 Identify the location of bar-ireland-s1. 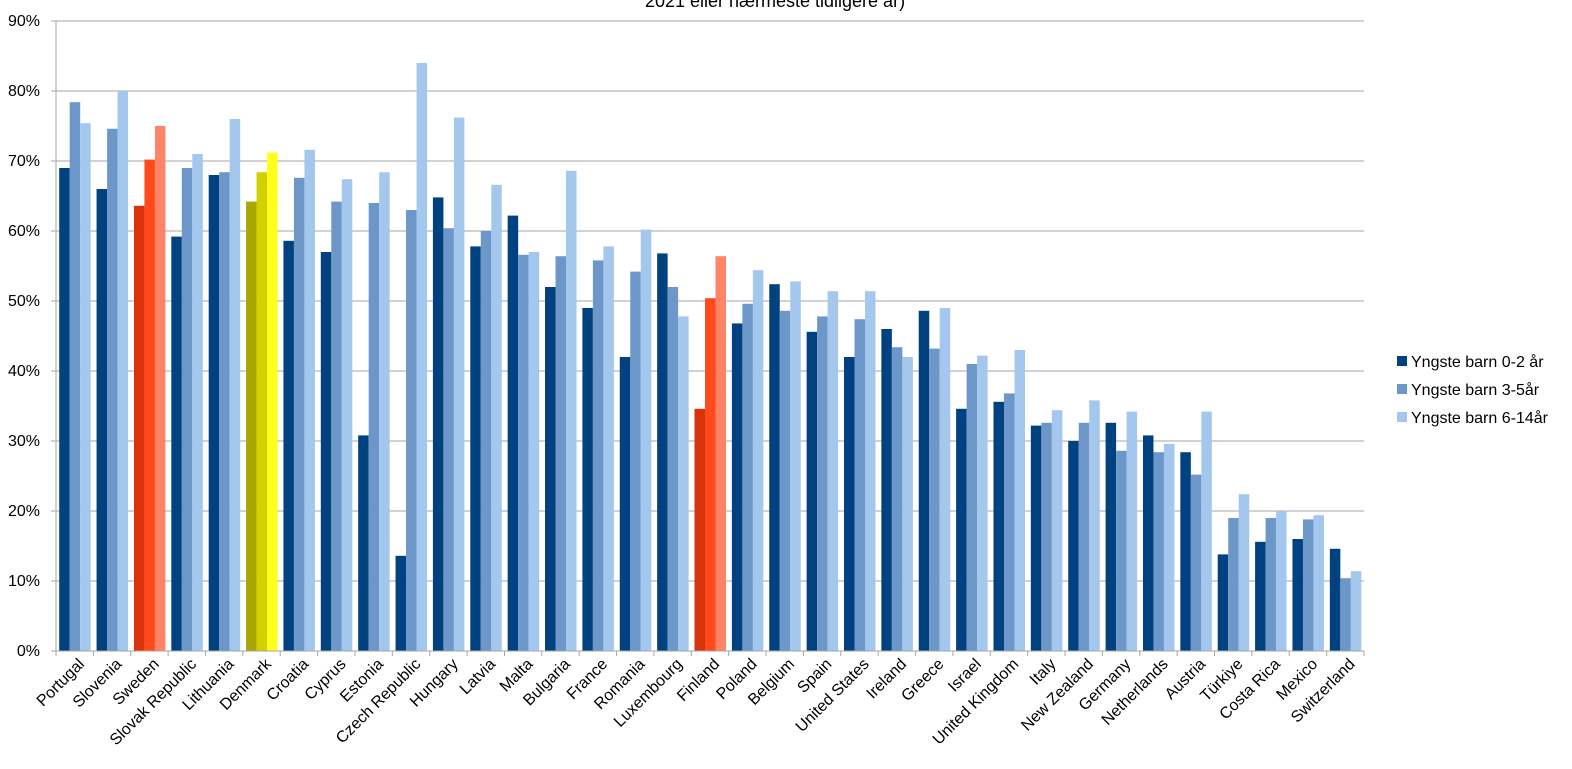
(886, 490).